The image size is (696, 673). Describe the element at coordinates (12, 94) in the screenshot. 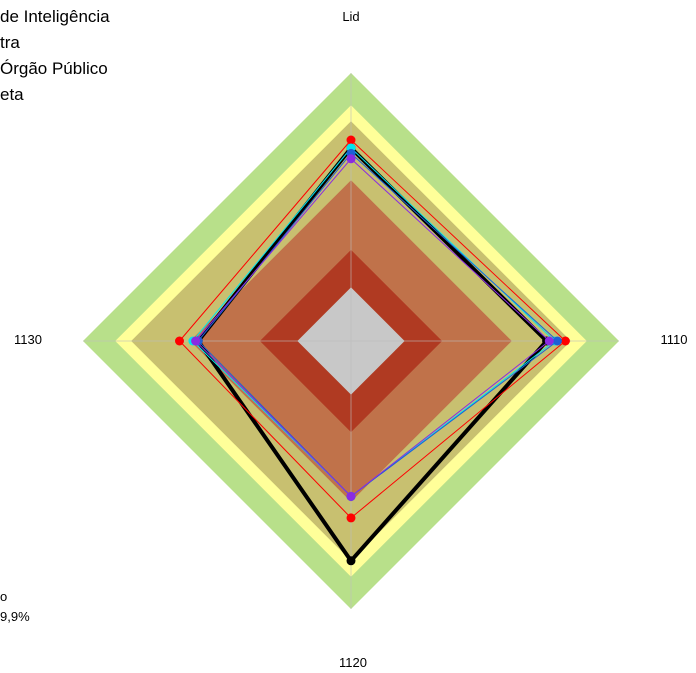

I see `legend-line-4: eta` at that location.